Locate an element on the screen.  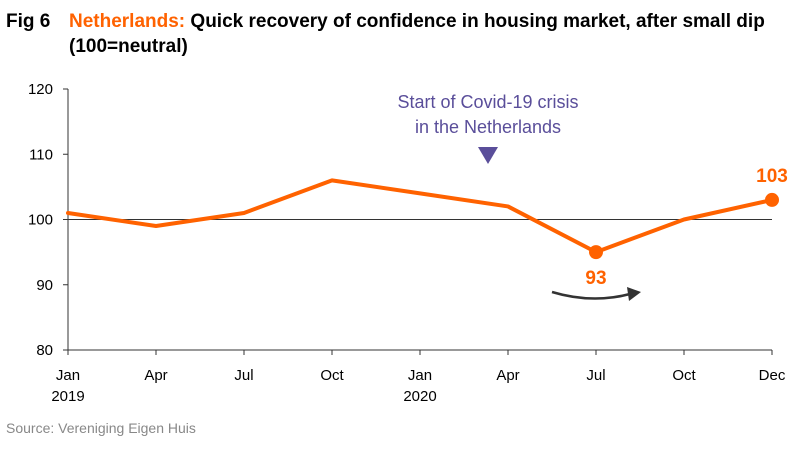
annotation-down-triangle is located at coordinates (488, 155).